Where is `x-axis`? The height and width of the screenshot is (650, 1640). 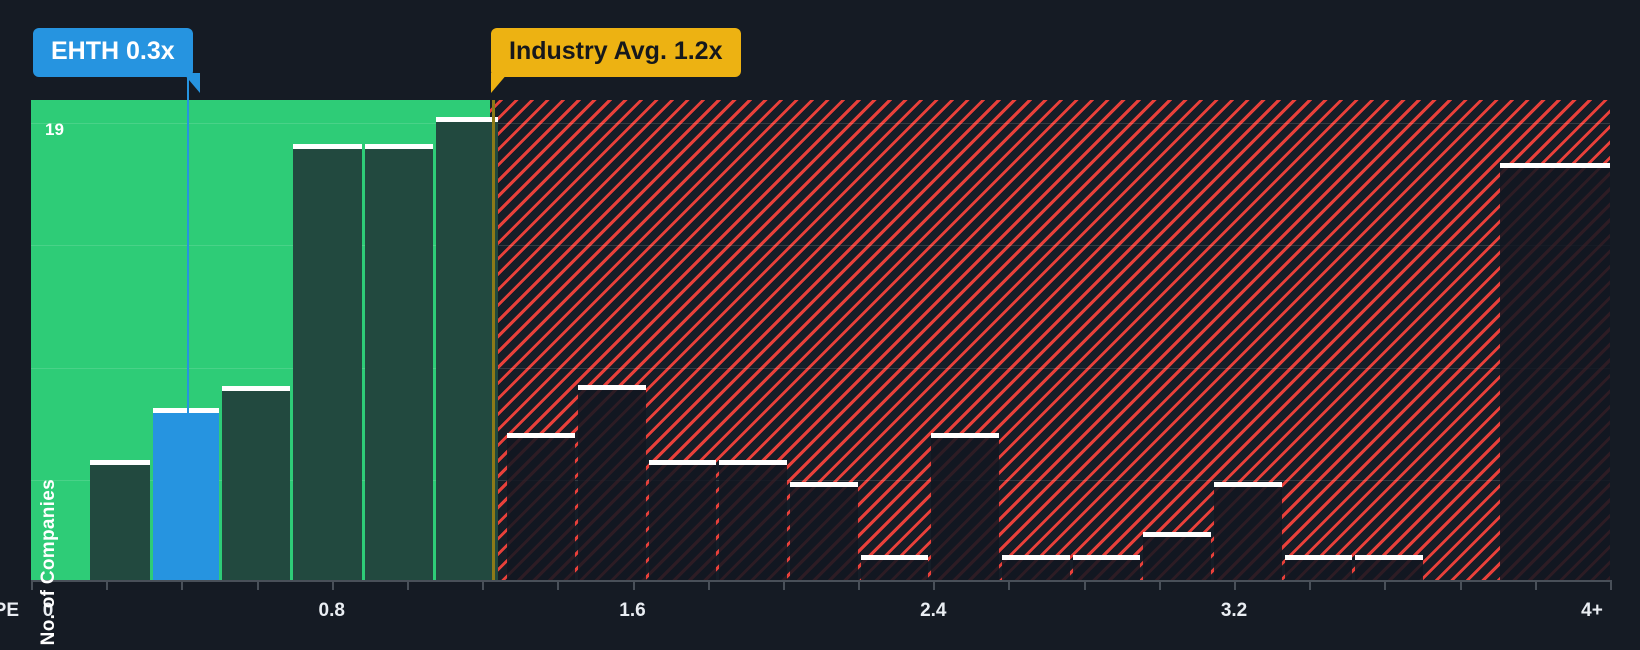 x-axis is located at coordinates (820, 581).